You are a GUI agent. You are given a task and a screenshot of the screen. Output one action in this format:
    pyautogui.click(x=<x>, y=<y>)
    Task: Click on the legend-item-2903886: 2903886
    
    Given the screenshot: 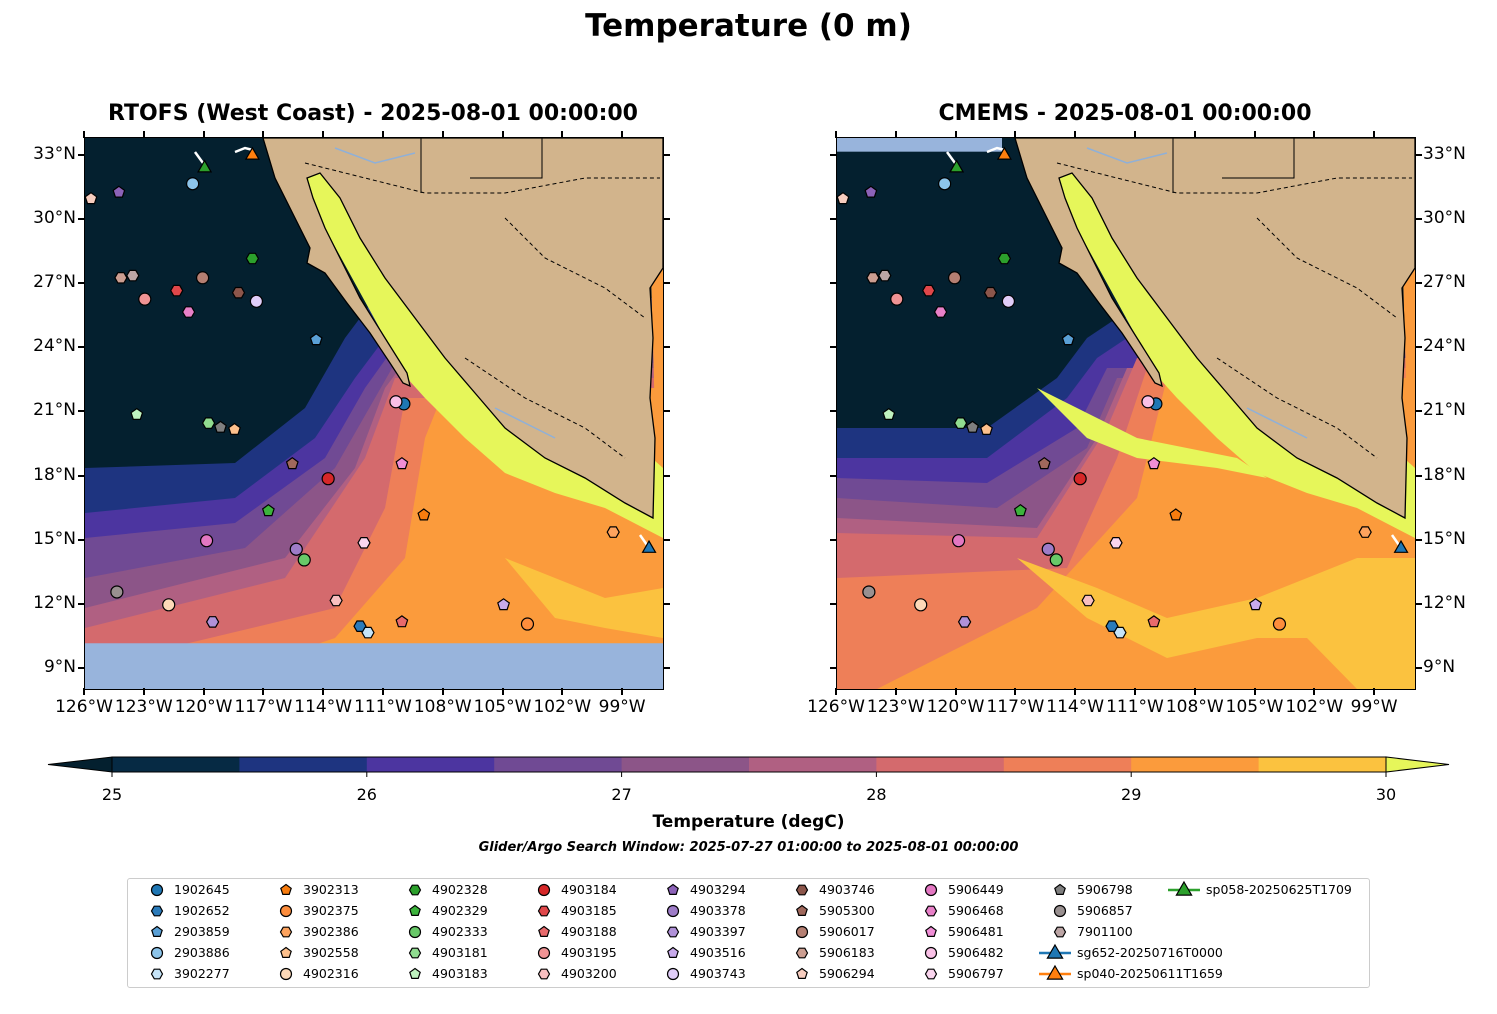 What is the action you would take?
    pyautogui.click(x=190, y=953)
    